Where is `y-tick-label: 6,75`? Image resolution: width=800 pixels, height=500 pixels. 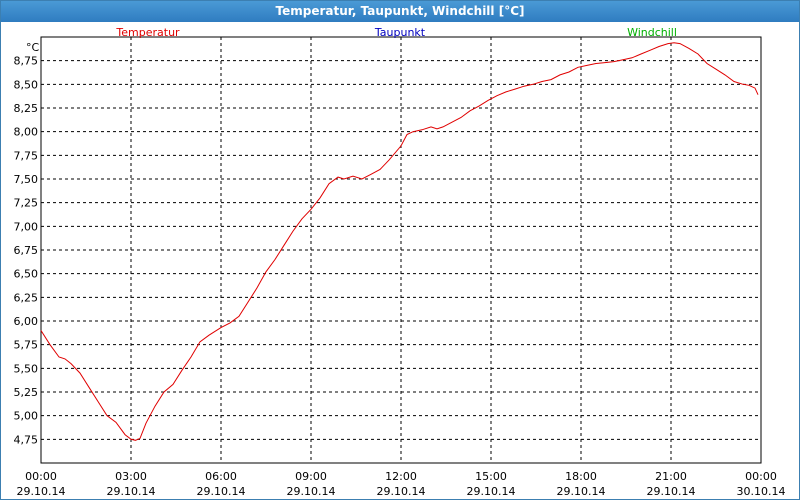
y-tick-label: 6,75 is located at coordinates (26, 250).